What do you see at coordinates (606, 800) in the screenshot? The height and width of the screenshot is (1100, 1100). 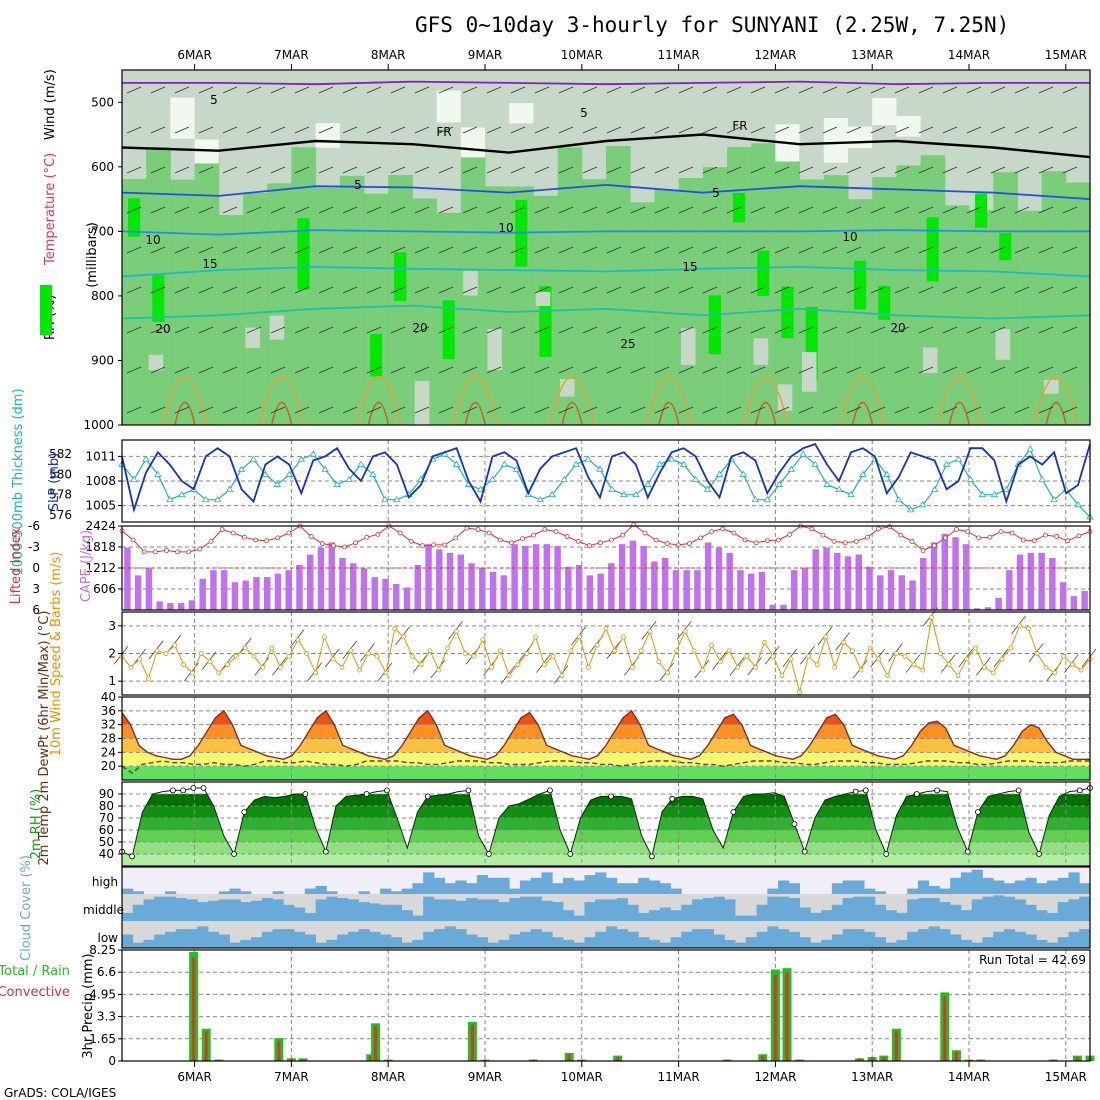 I see `rh2m-fill-band` at bounding box center [606, 800].